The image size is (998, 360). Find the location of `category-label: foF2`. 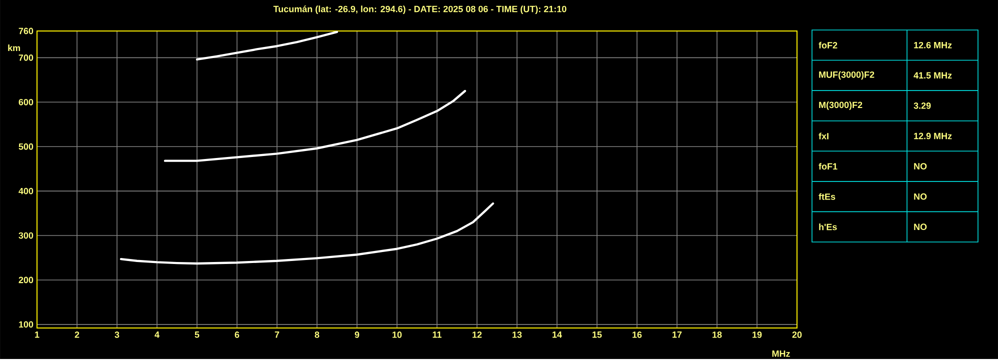

category-label: foF2 is located at coordinates (828, 45).